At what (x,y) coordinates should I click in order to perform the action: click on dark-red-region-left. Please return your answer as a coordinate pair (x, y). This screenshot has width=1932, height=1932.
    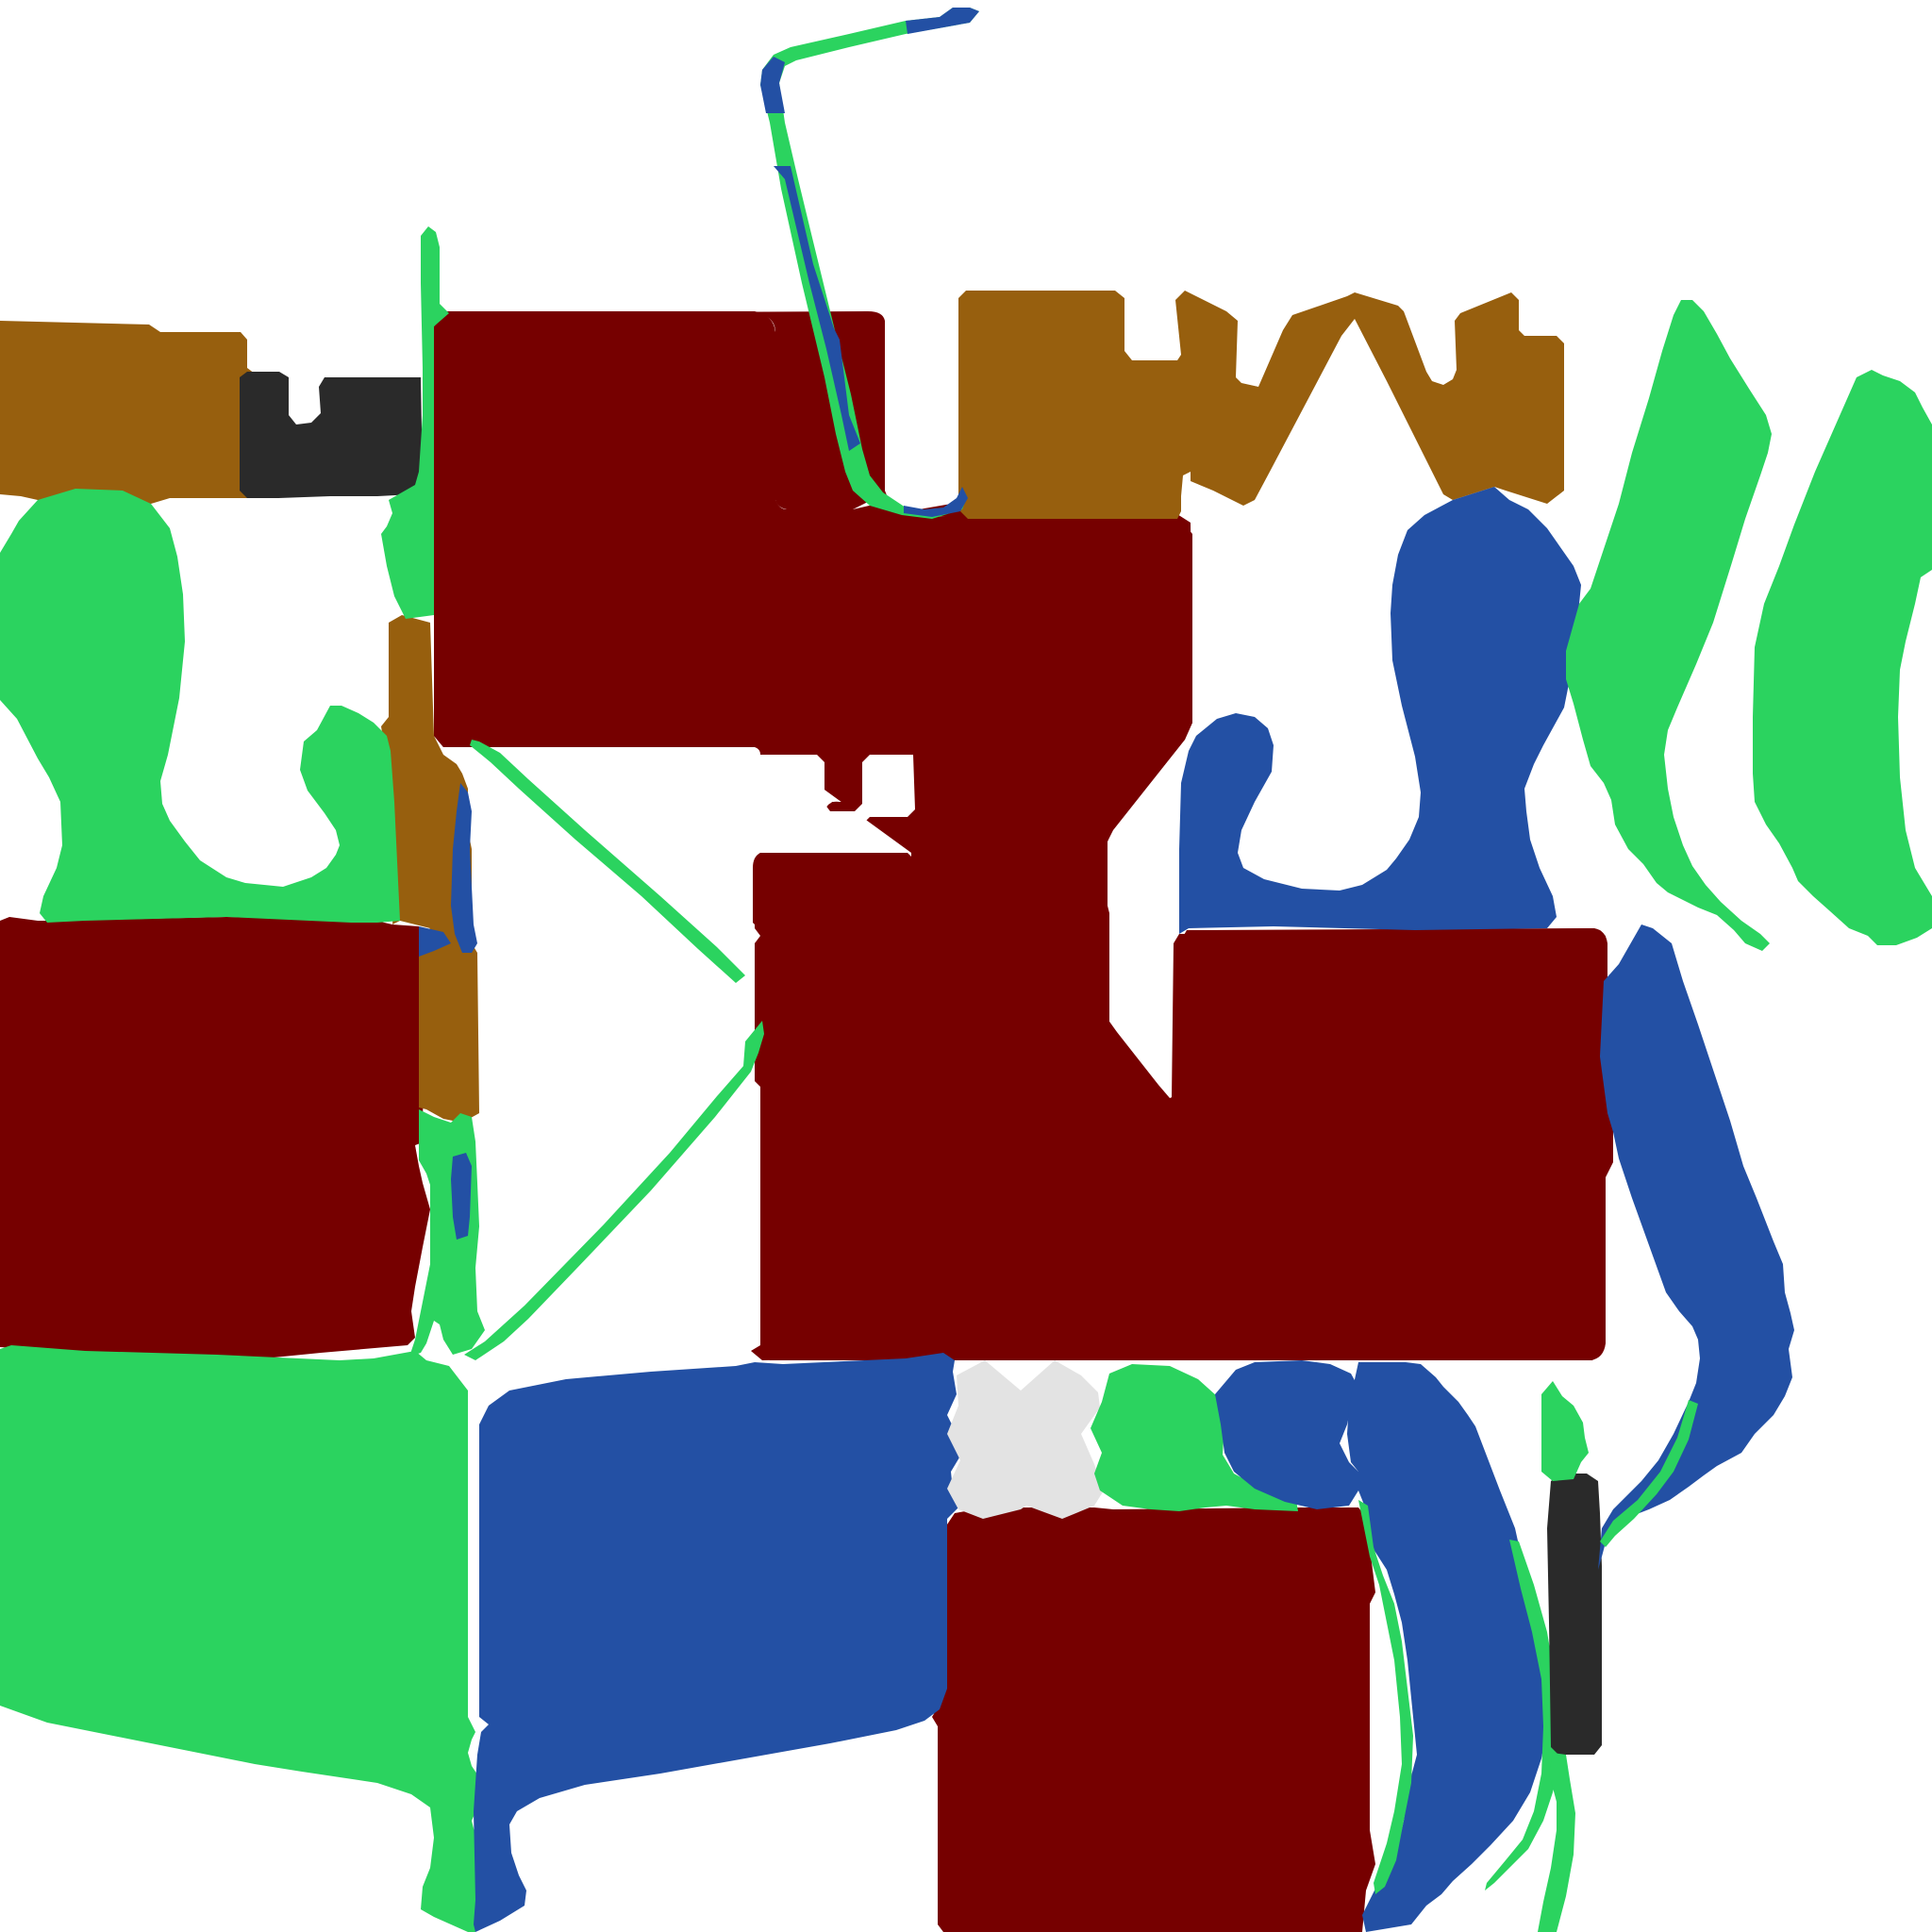
    Looking at the image, I should click on (215, 1138).